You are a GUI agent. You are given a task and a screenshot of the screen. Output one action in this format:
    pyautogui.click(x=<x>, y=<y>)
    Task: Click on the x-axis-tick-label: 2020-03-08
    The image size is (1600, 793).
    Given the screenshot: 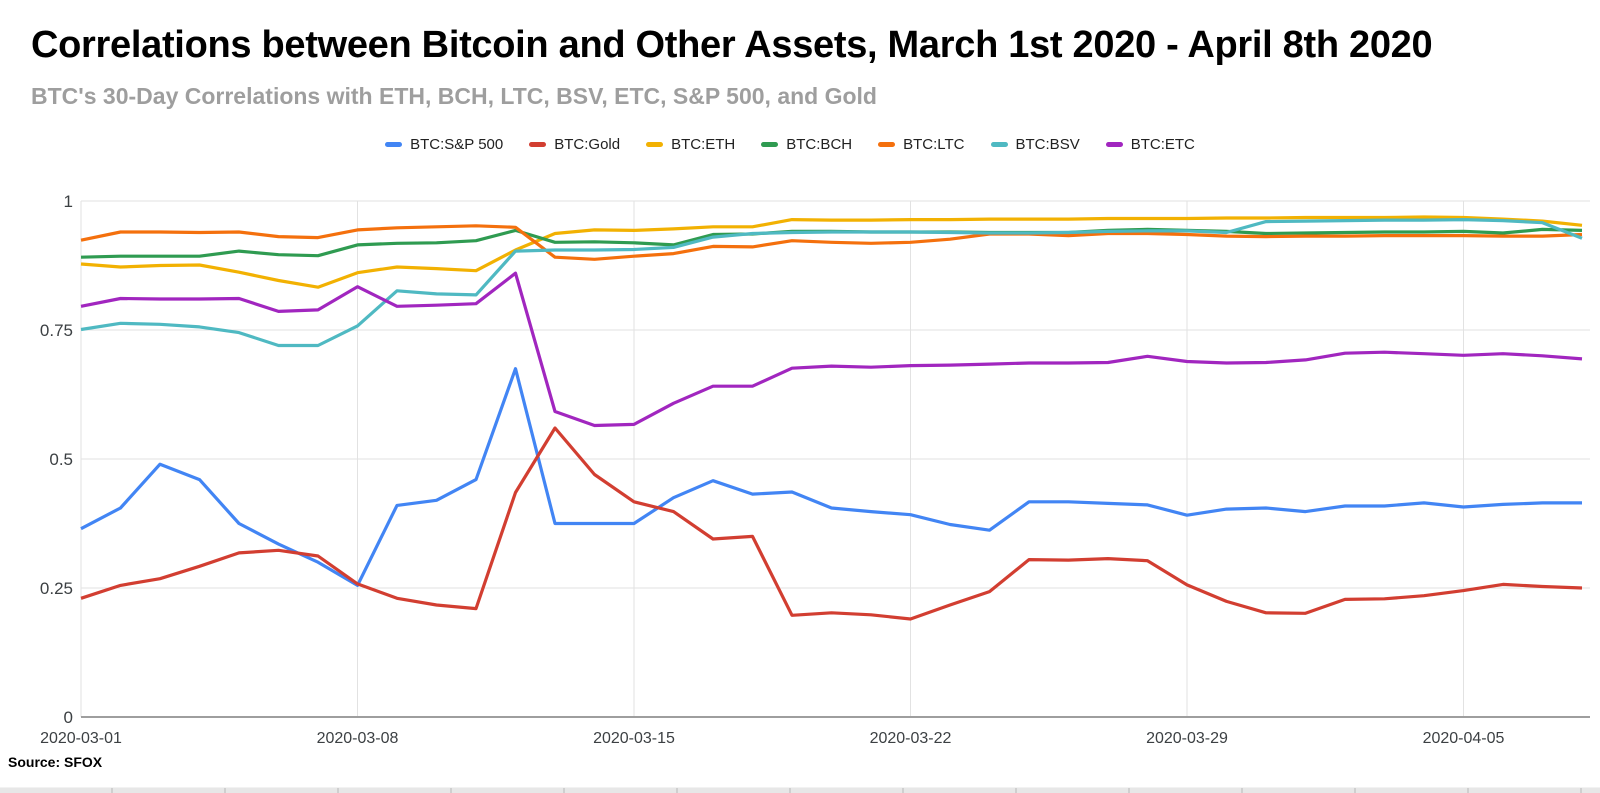 What is the action you would take?
    pyautogui.click(x=358, y=738)
    